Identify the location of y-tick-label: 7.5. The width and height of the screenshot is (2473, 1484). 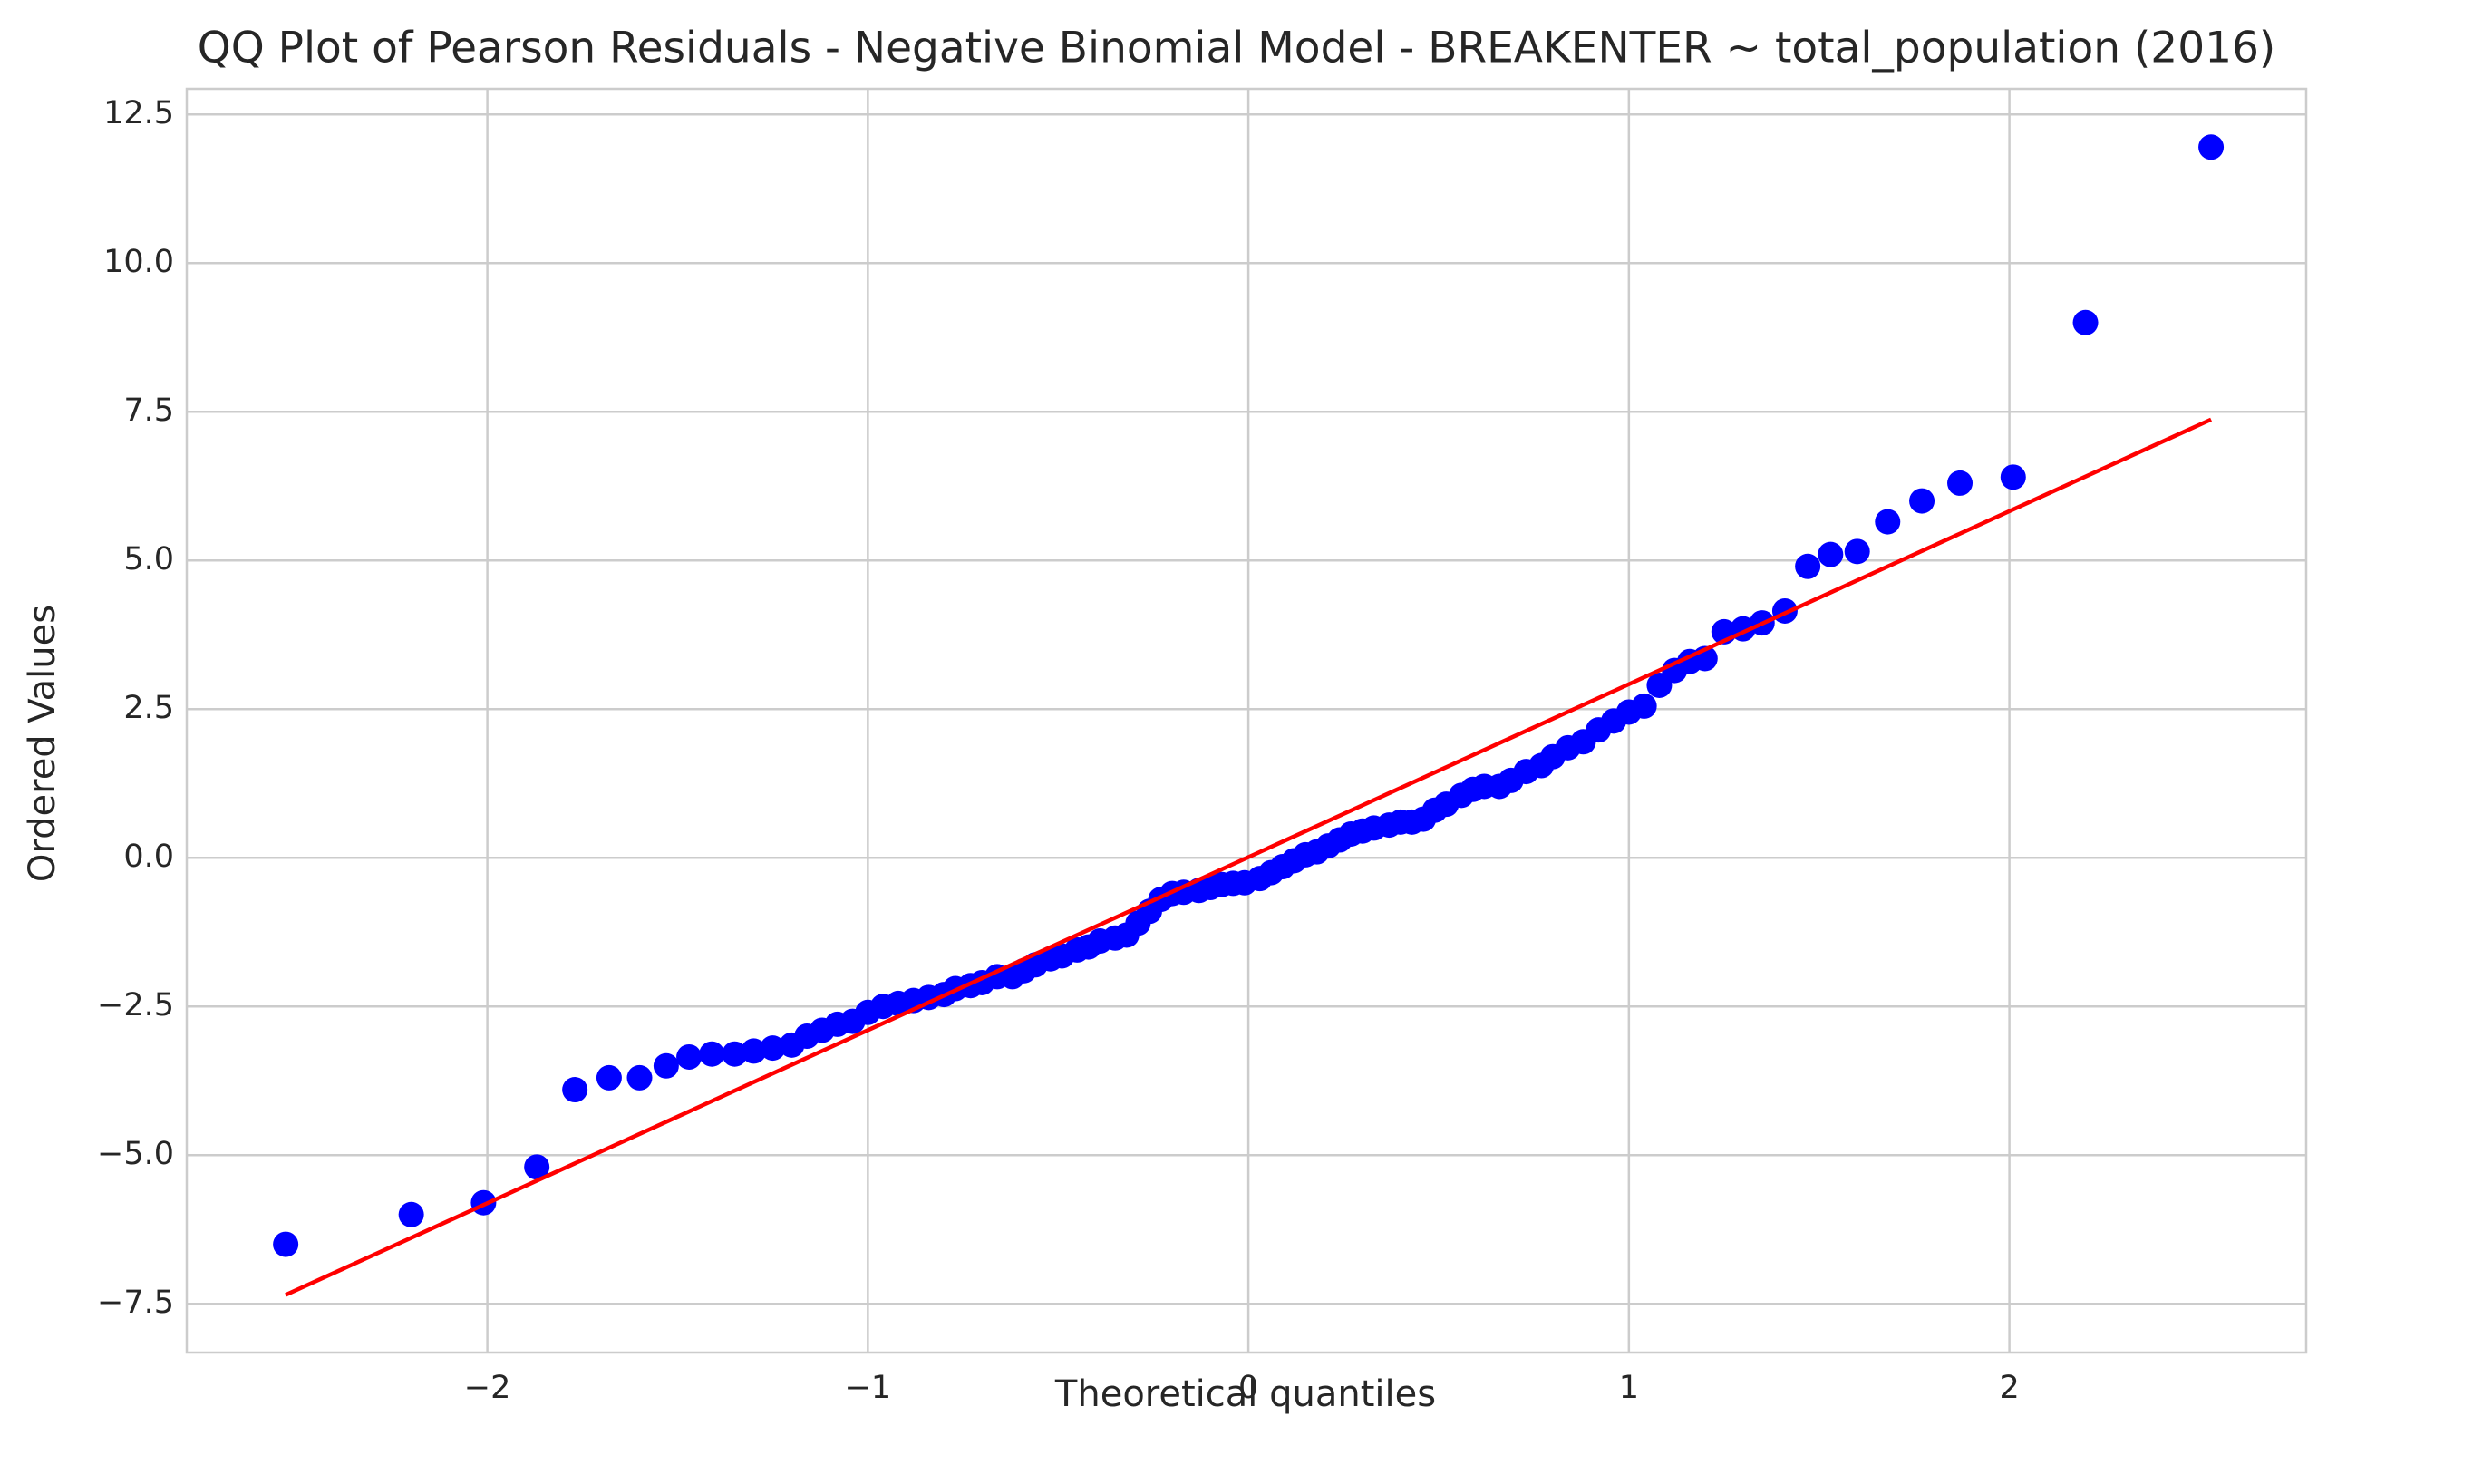
(148, 411).